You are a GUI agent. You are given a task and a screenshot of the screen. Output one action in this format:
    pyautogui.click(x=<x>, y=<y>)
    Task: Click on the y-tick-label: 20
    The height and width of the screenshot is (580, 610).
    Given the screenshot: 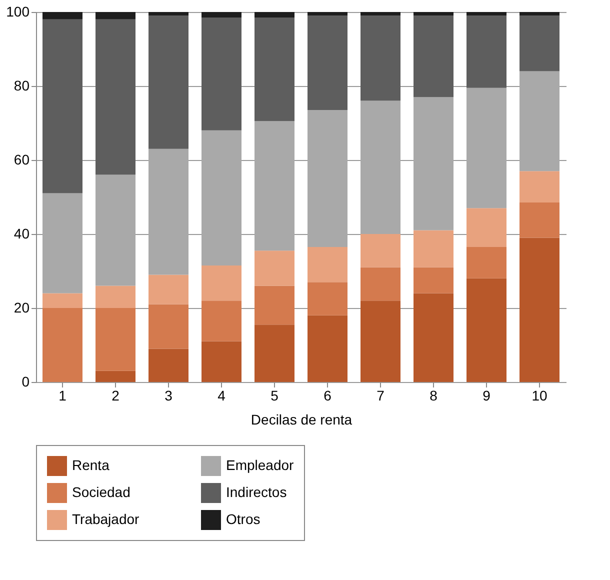 What is the action you would take?
    pyautogui.click(x=22, y=308)
    